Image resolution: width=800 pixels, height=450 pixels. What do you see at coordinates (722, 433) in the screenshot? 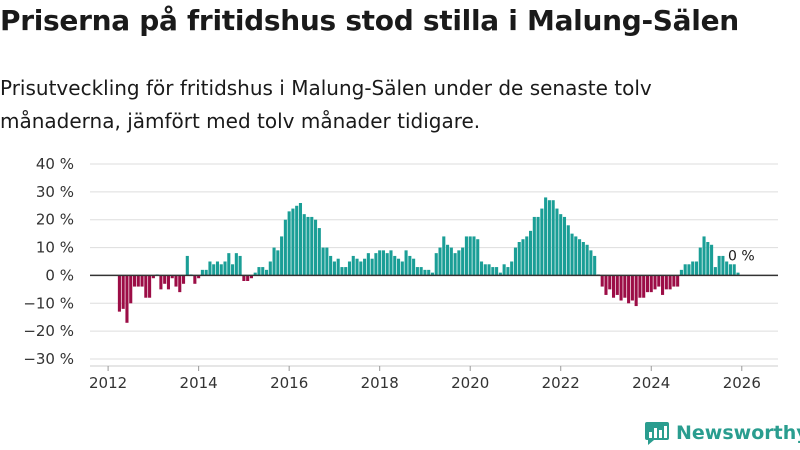
I see `newsworthy-logo: Newsworthy` at bounding box center [722, 433].